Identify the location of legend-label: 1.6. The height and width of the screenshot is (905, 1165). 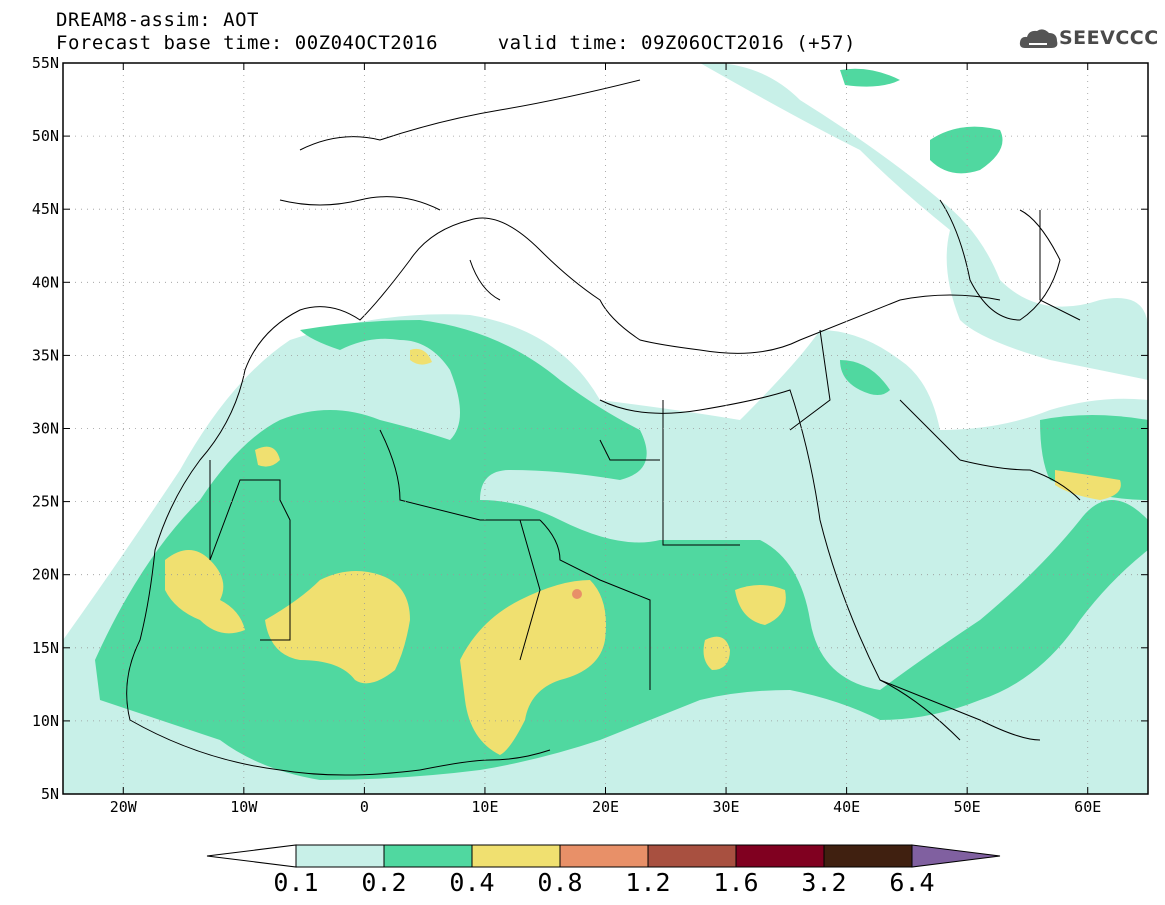
(736, 882).